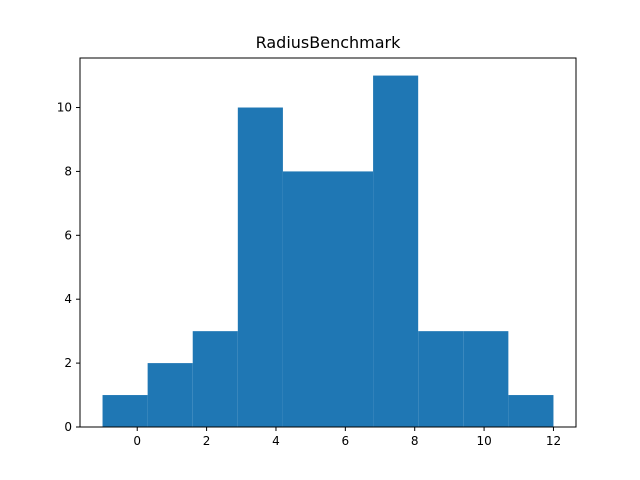  Describe the element at coordinates (64, 108) in the screenshot. I see `y-tick-label: 10` at that location.